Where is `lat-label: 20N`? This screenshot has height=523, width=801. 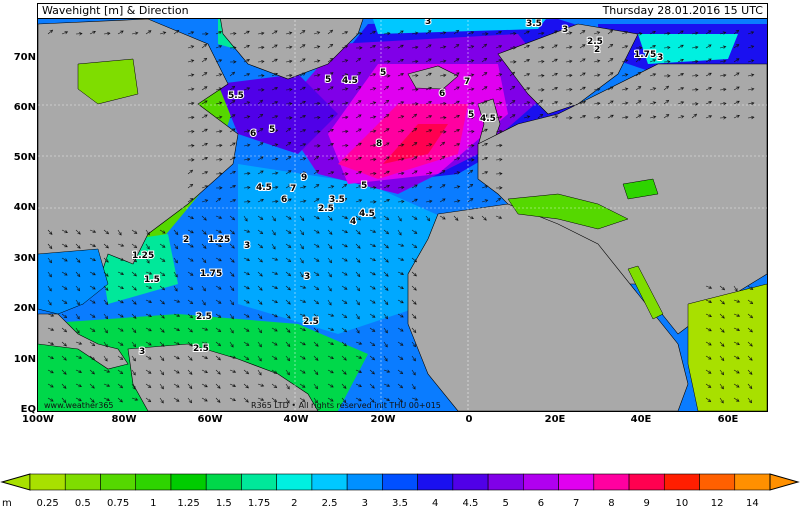 lat-label: 20N is located at coordinates (24, 308).